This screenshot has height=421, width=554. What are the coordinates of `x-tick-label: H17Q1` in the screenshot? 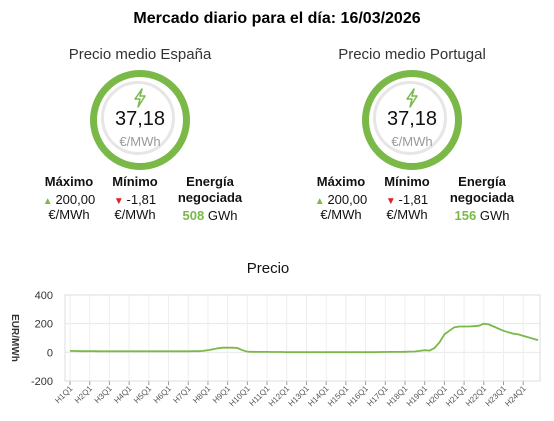 It's located at (377, 396).